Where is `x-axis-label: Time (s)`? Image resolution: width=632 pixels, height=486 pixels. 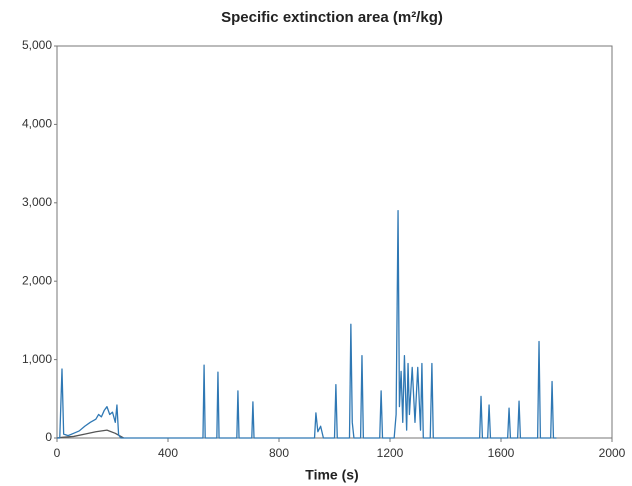
x-axis-label: Time (s) is located at coordinates (331, 475).